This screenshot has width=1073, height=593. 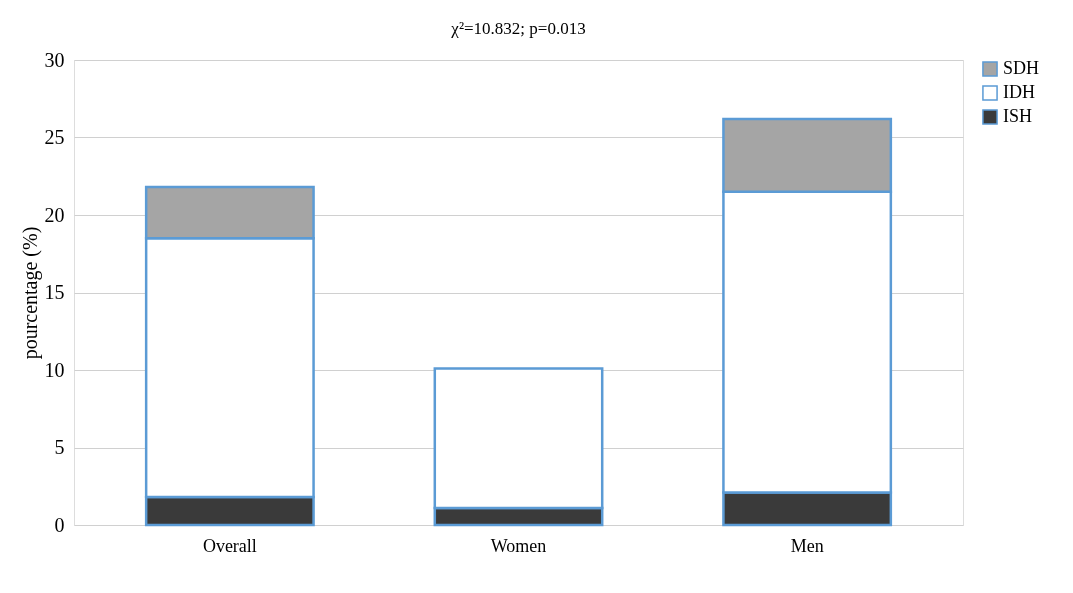 I want to click on y-tick-label: 30, so click(x=54, y=59).